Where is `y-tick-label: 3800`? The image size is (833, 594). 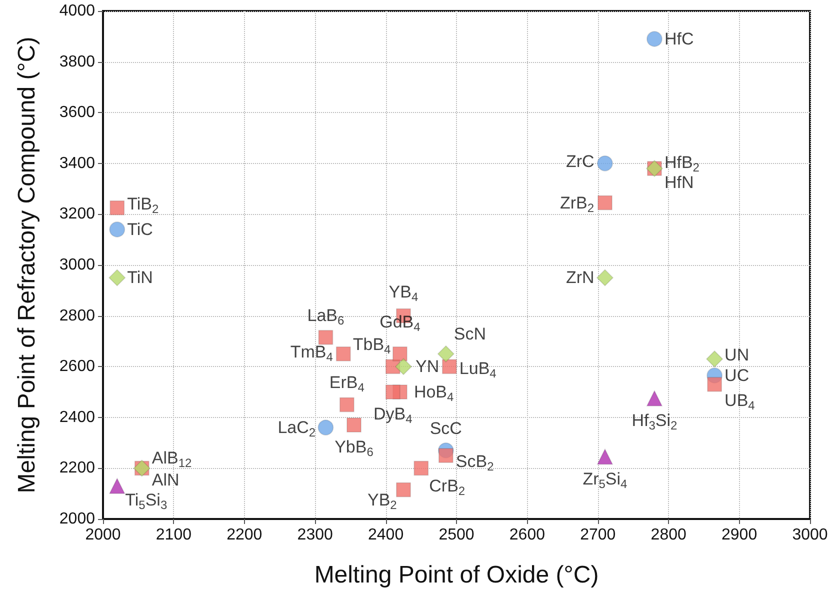
y-tick-label: 3800 is located at coordinates (77, 61).